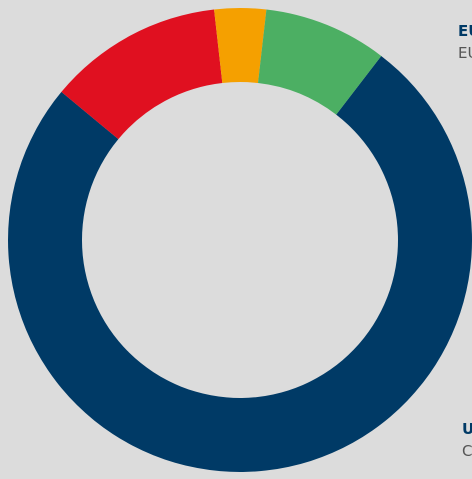 The height and width of the screenshot is (479, 472). What do you see at coordinates (467, 451) in the screenshot?
I see `label-bottom-right-subtitle: C` at bounding box center [467, 451].